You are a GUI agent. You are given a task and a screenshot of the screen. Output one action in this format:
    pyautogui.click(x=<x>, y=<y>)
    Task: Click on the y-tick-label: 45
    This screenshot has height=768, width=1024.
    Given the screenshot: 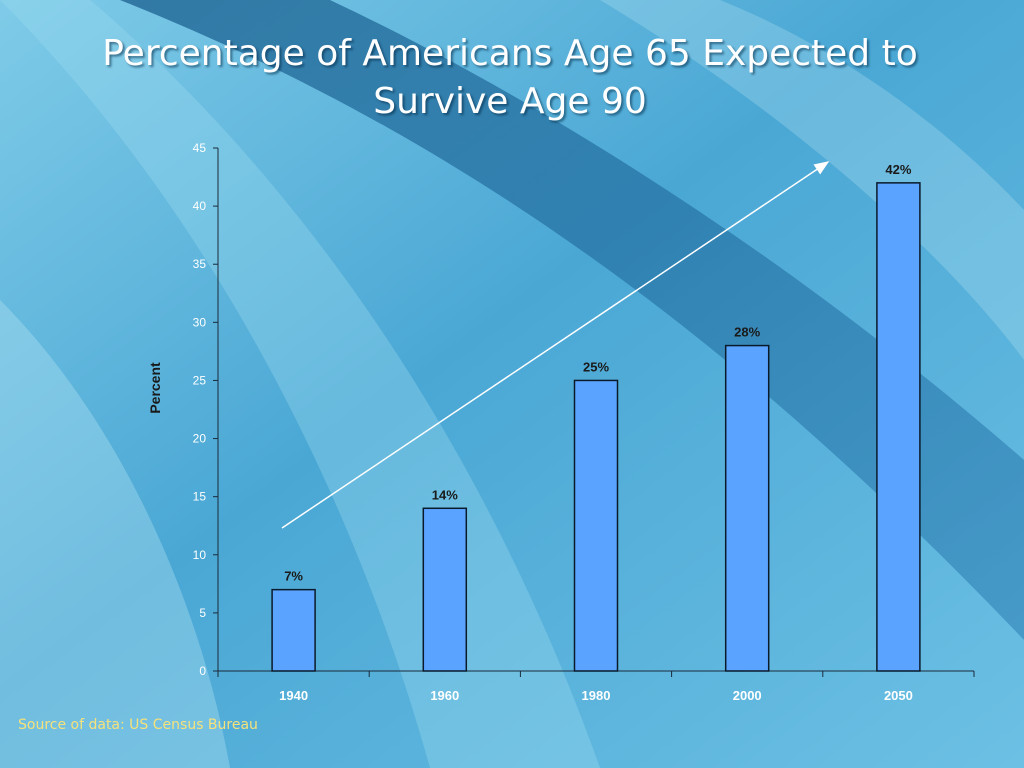 What is the action you would take?
    pyautogui.click(x=200, y=148)
    